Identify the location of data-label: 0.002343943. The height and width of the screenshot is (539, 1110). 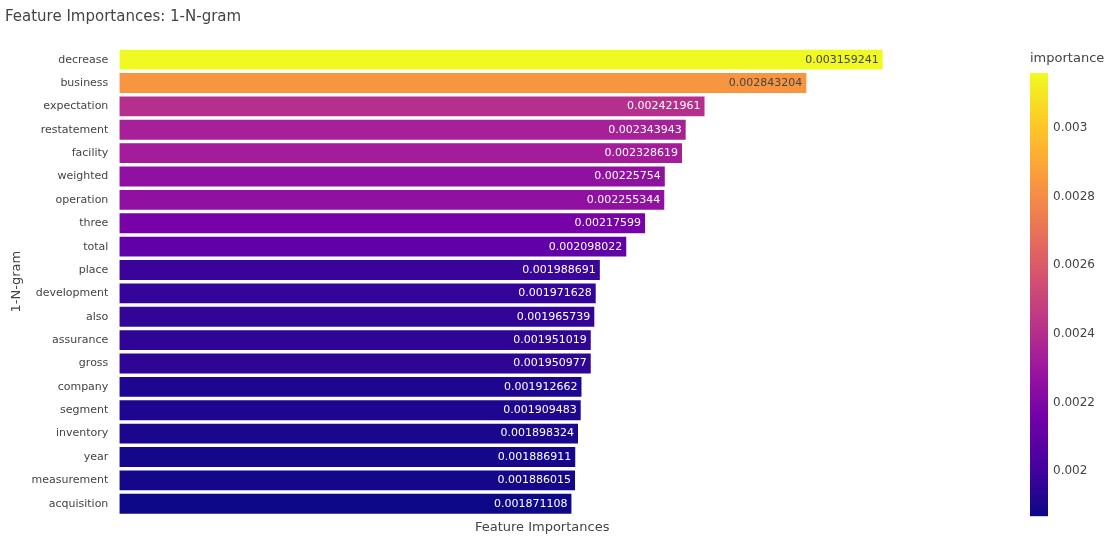
(645, 129).